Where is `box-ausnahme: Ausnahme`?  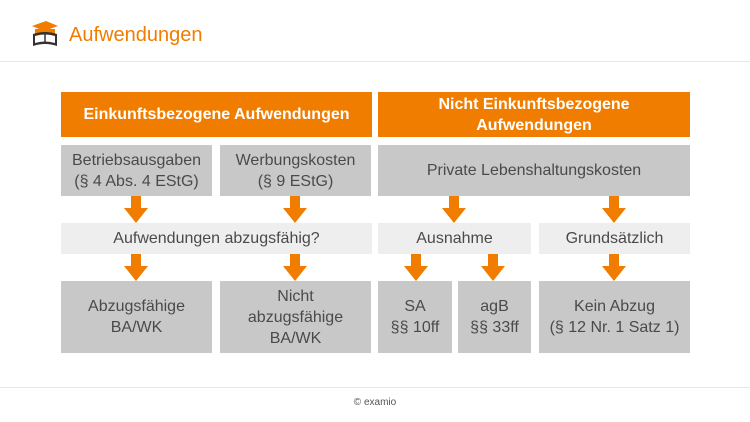 box-ausnahme: Ausnahme is located at coordinates (454, 238).